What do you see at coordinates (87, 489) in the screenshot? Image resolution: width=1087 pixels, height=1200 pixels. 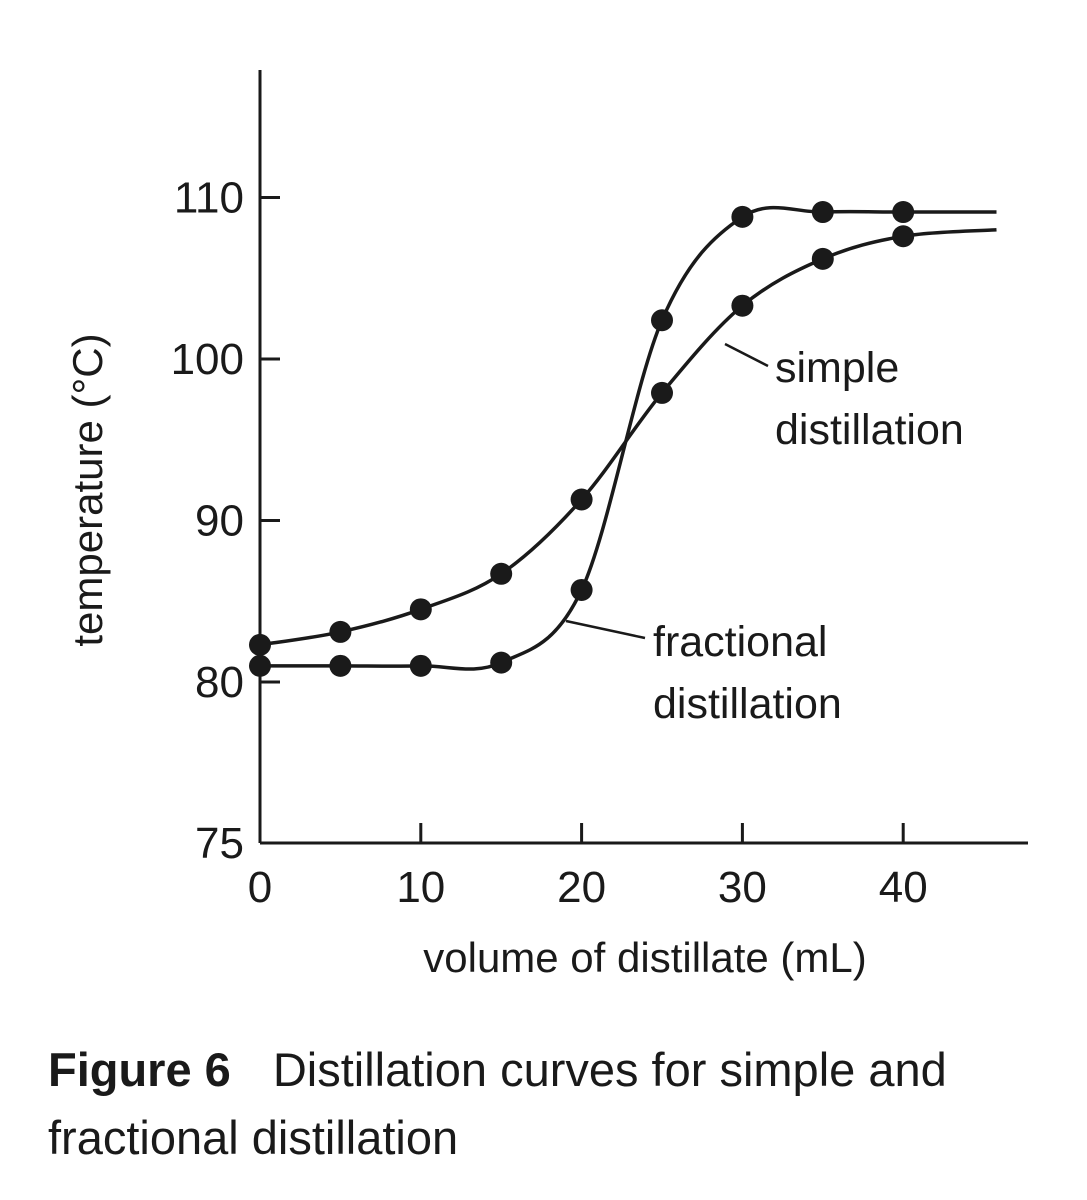 I see `y-axis-label: temperature (°C)` at bounding box center [87, 489].